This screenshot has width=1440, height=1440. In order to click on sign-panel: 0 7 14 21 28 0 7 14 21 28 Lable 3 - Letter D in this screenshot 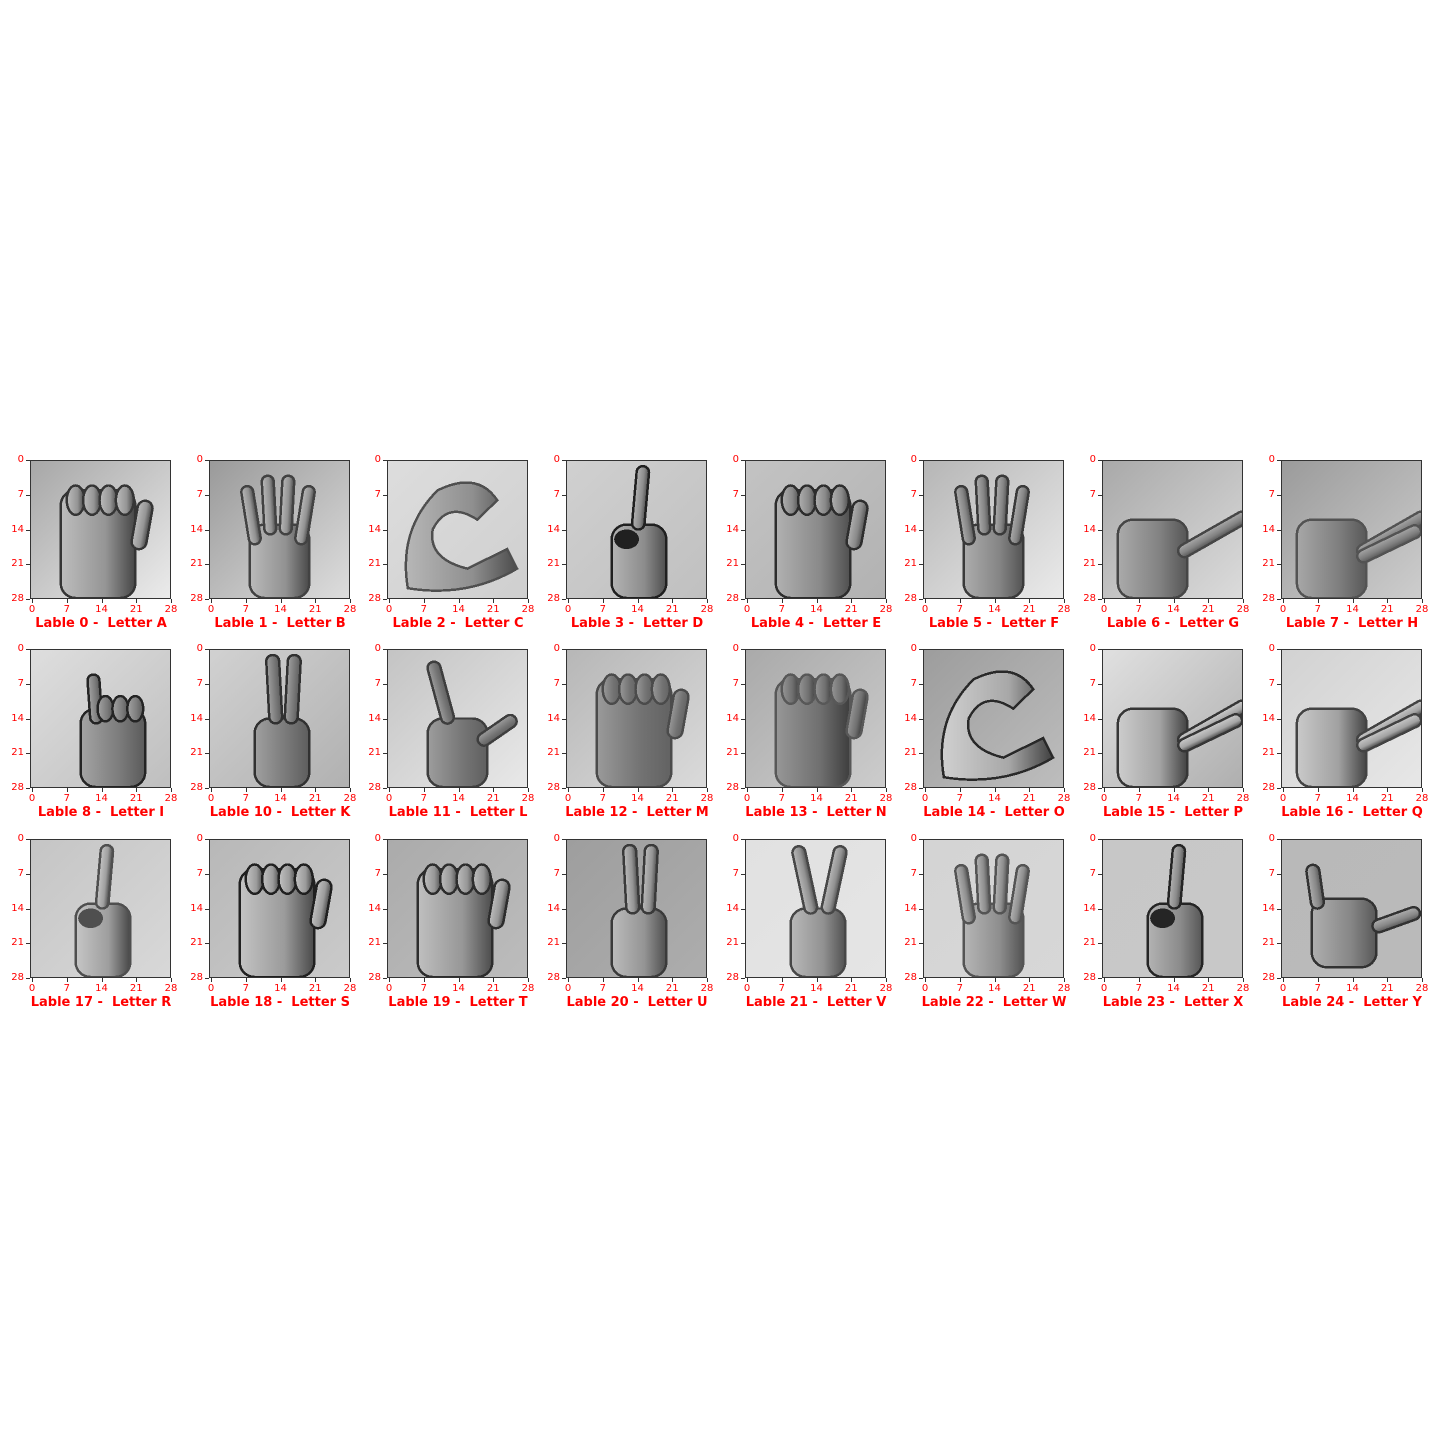, I will do `click(625, 542)`.